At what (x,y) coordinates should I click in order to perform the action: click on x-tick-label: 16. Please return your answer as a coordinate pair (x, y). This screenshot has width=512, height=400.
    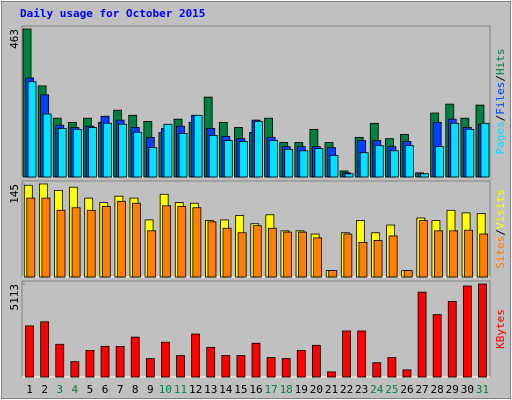
    Looking at the image, I should click on (255, 389).